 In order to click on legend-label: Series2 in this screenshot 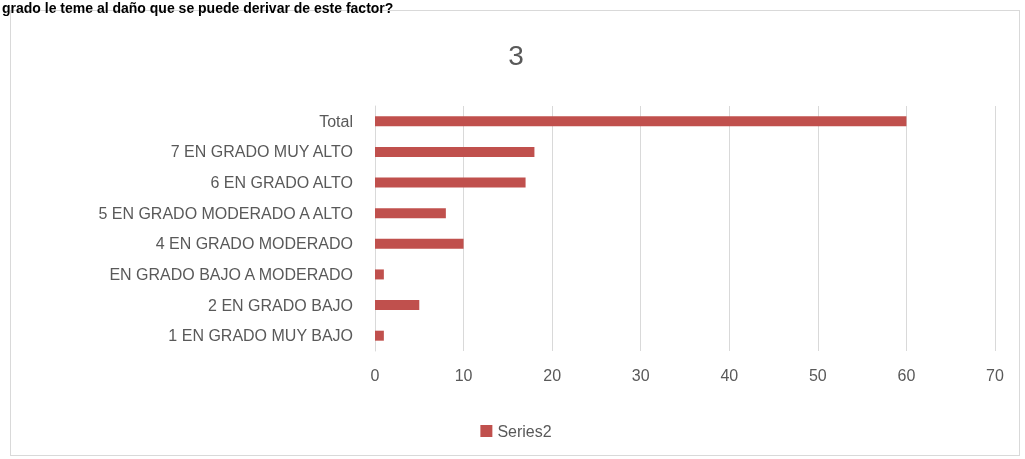, I will do `click(524, 431)`.